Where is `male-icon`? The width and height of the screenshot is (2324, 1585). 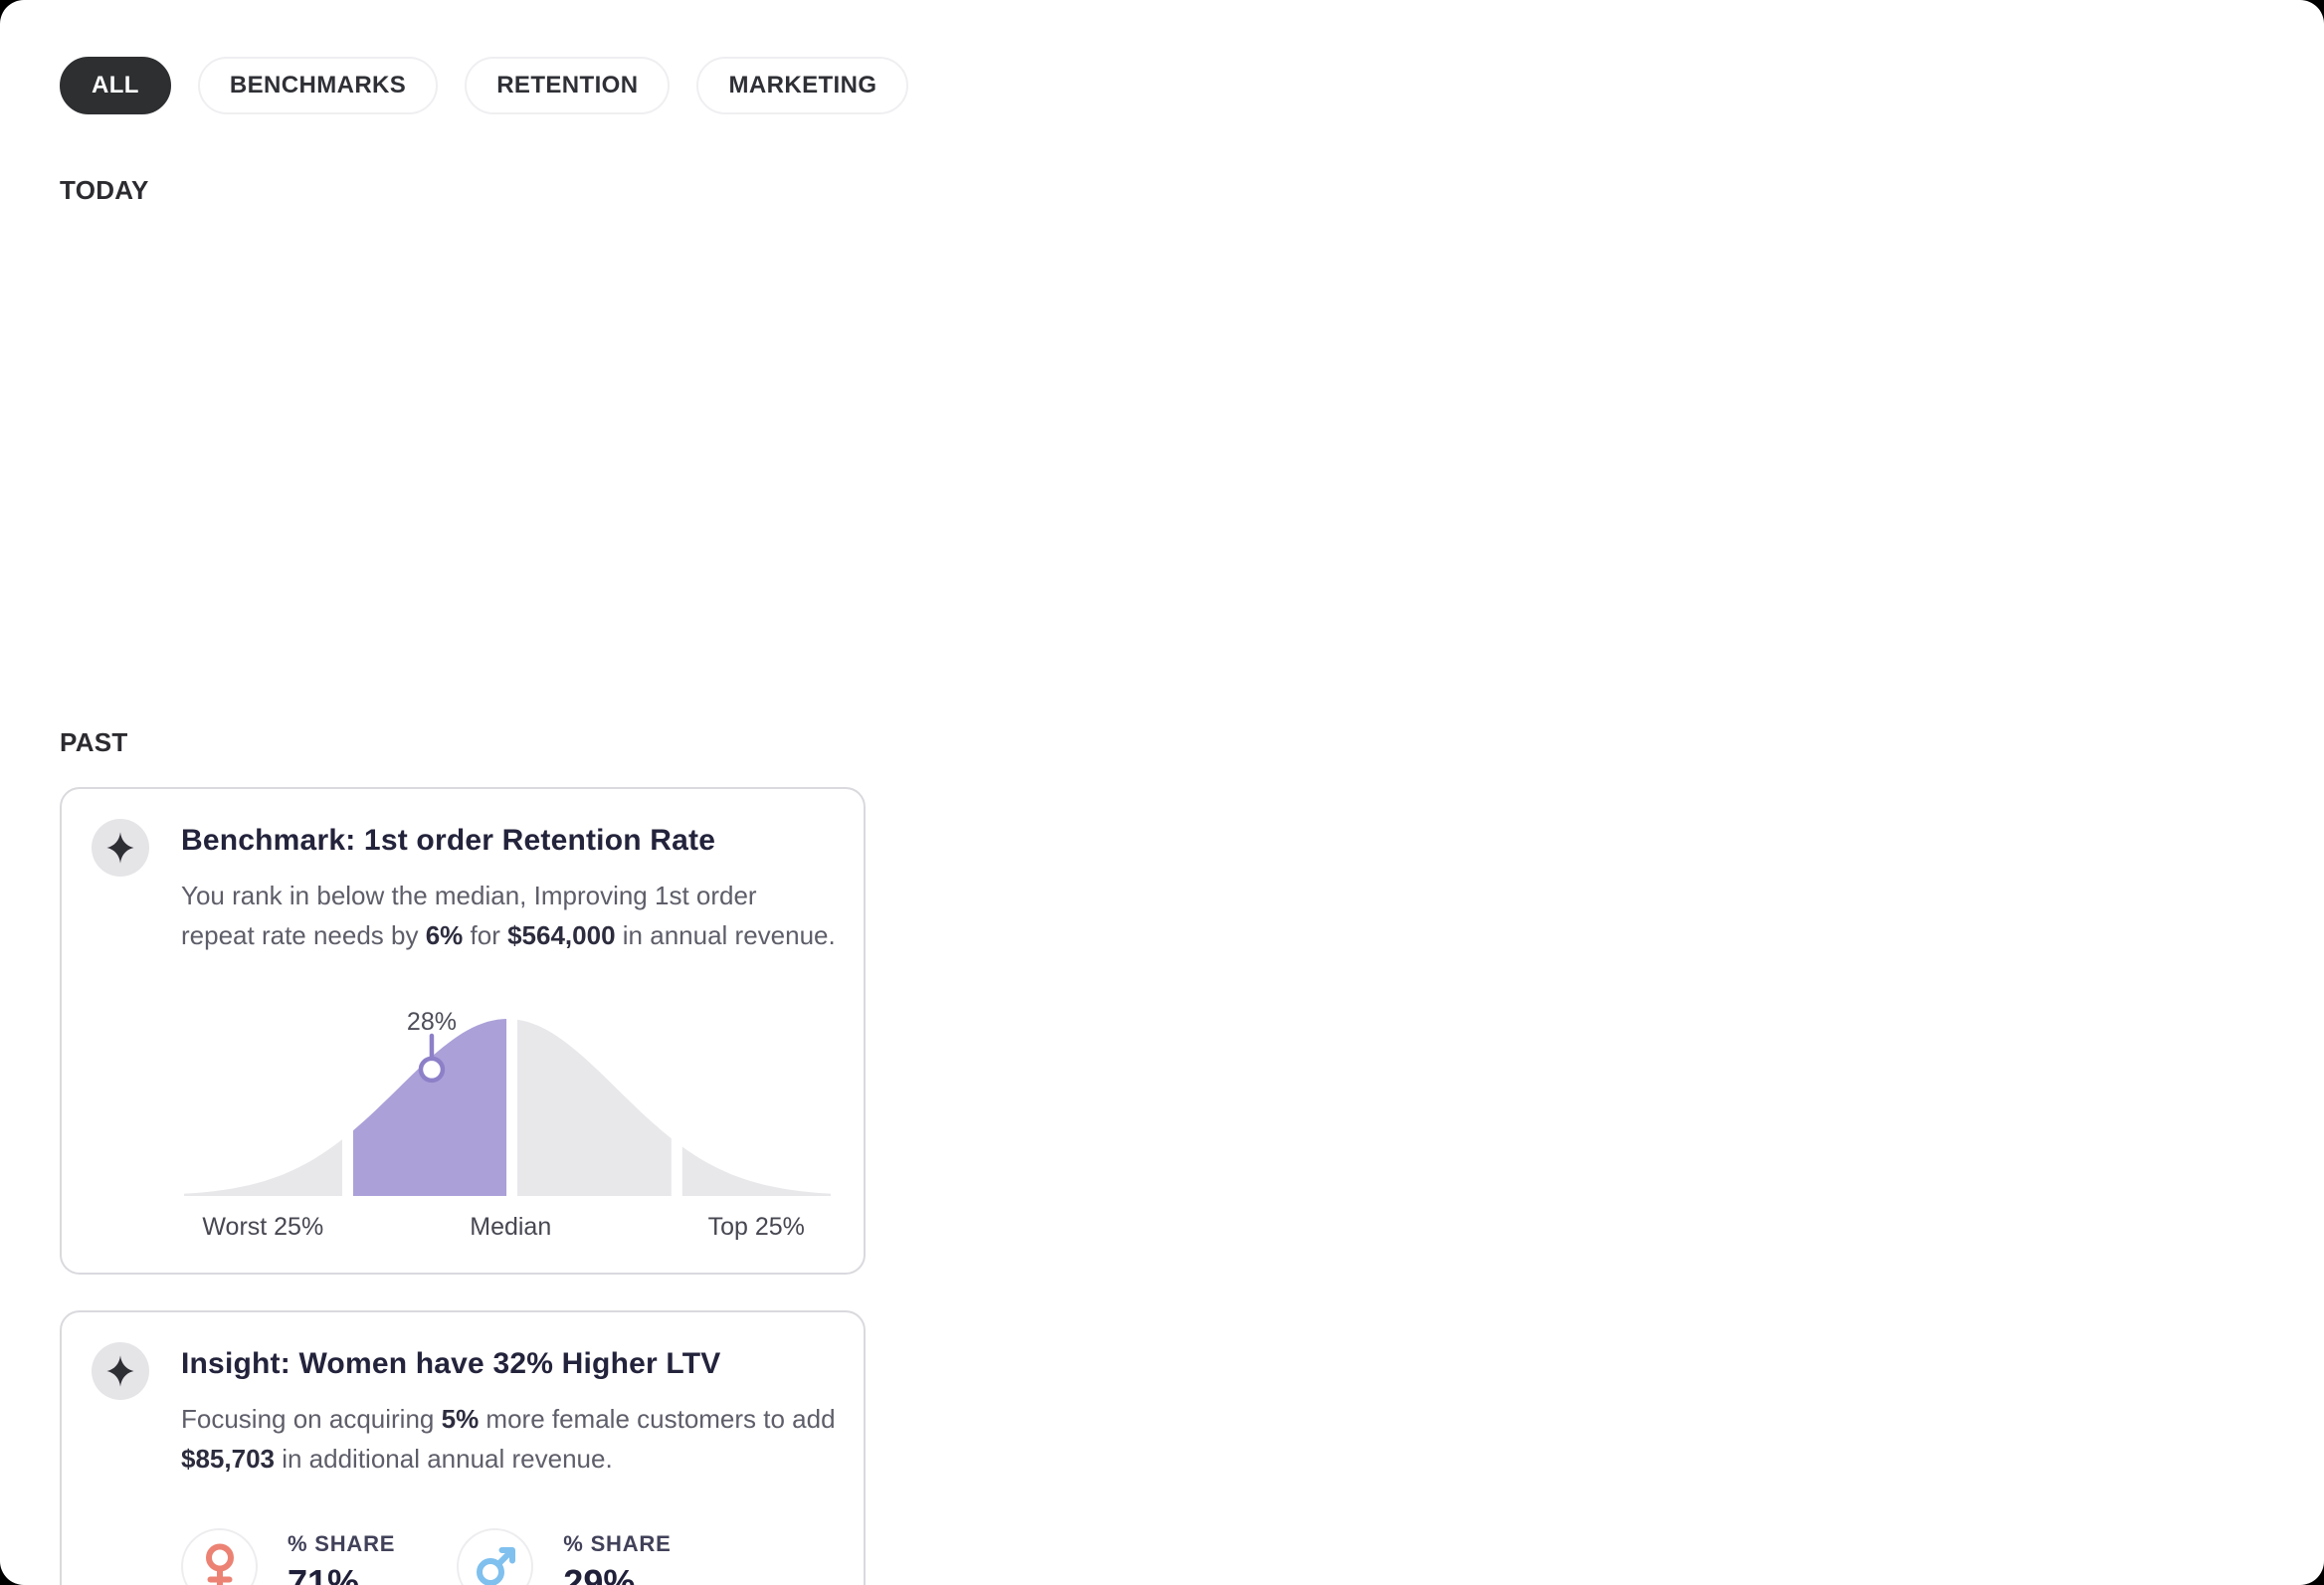
male-icon is located at coordinates (496, 1556).